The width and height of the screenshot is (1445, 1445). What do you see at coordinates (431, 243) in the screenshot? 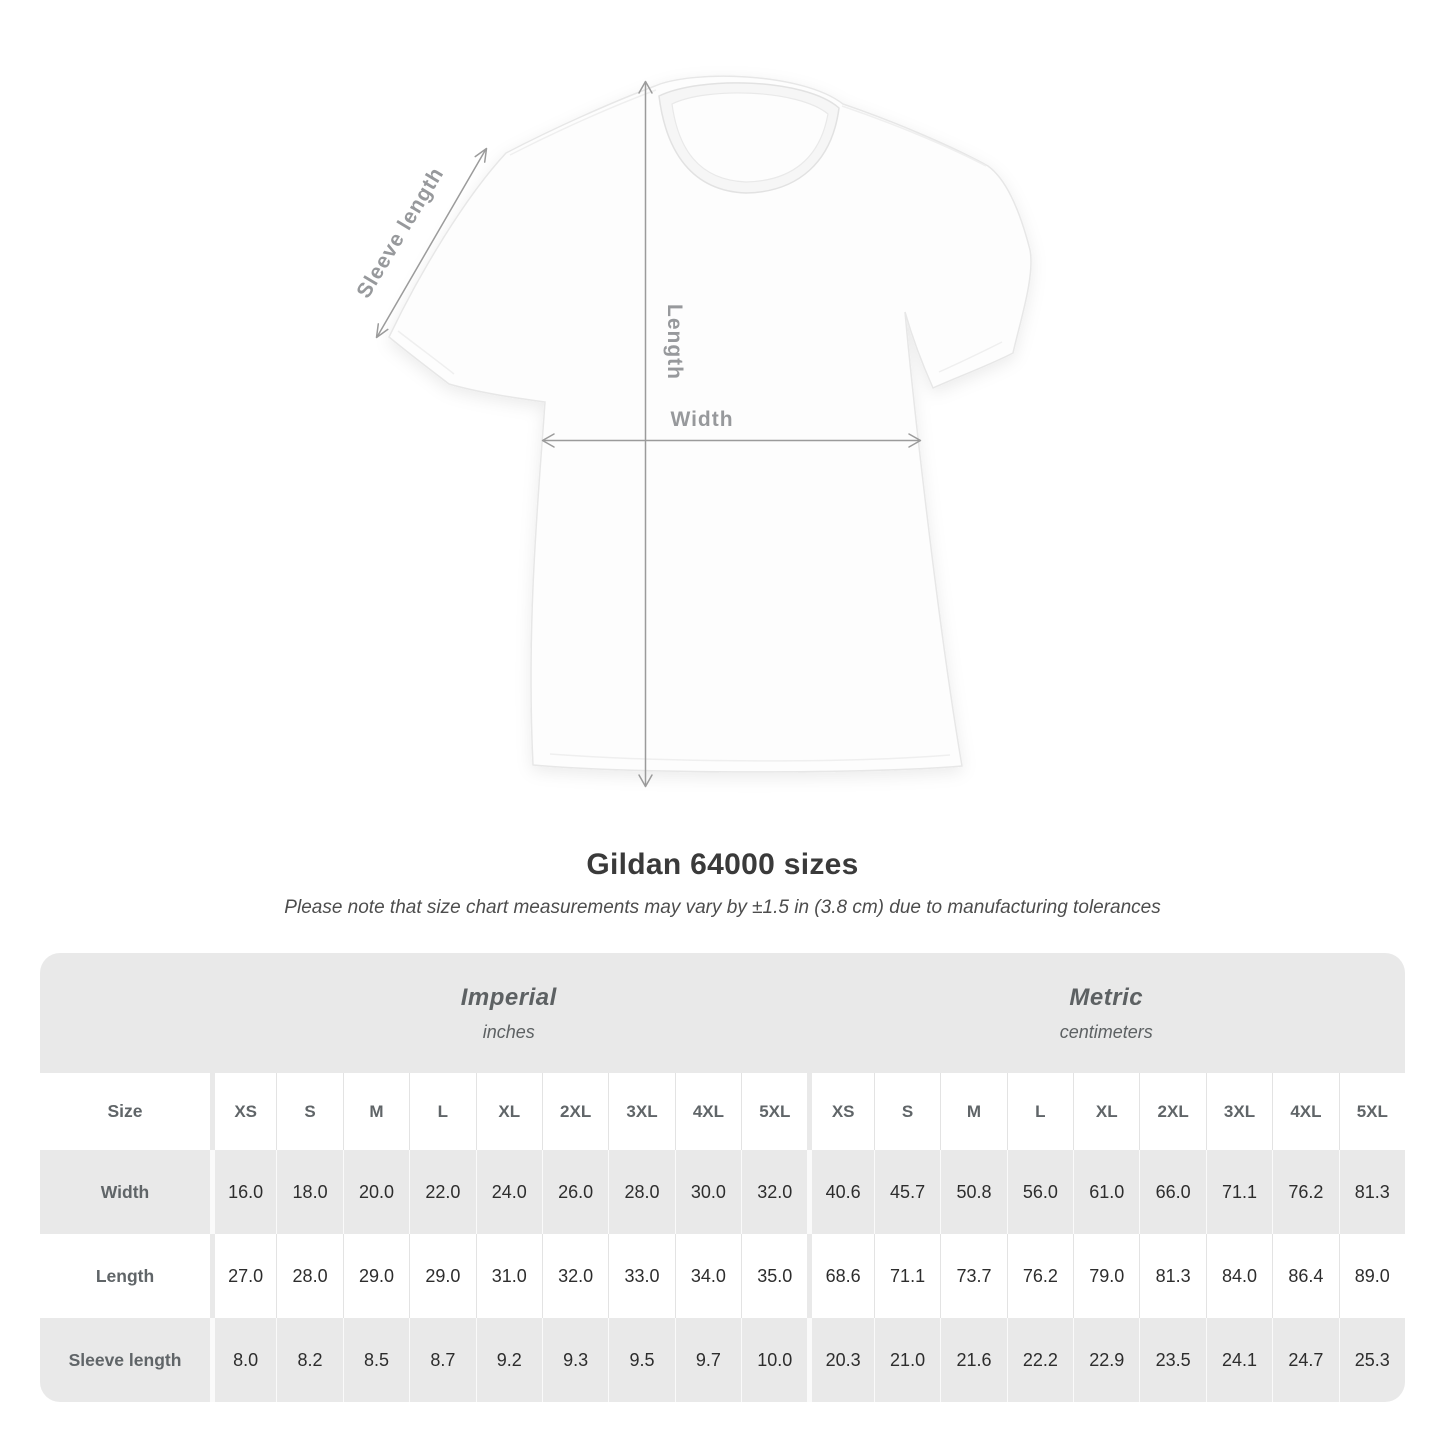
I see `sleeve-length-arrow` at bounding box center [431, 243].